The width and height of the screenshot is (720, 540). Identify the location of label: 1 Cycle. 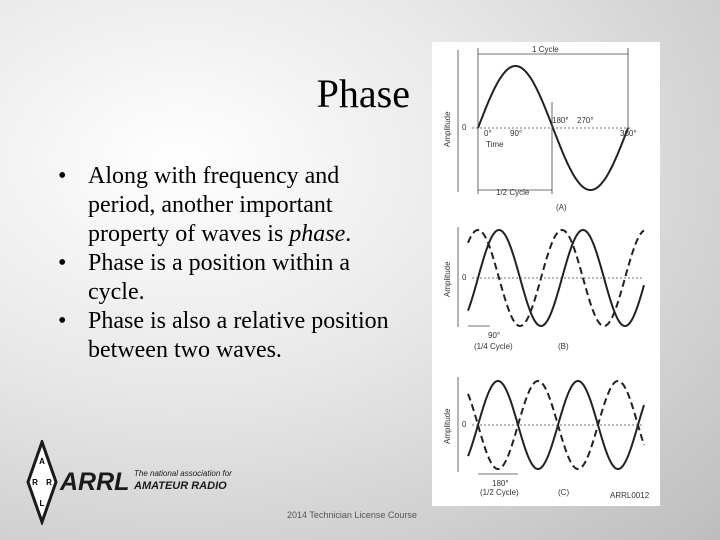
(545, 49).